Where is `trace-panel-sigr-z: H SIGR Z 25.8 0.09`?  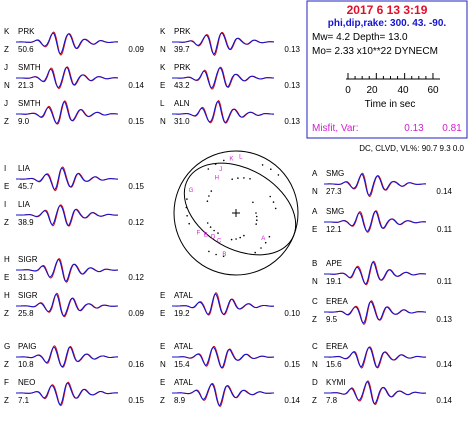
trace-panel-sigr-z: H SIGR Z 25.8 0.09 is located at coordinates (74, 304).